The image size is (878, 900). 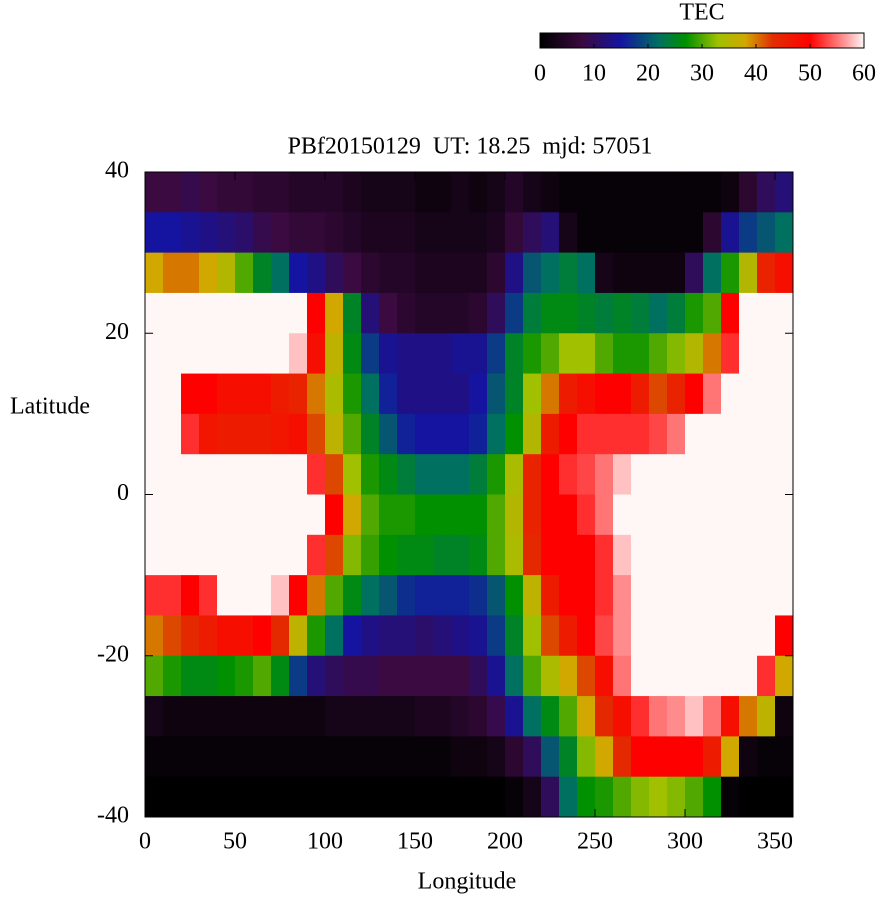 What do you see at coordinates (775, 842) in the screenshot?
I see `x-tick-label: 350` at bounding box center [775, 842].